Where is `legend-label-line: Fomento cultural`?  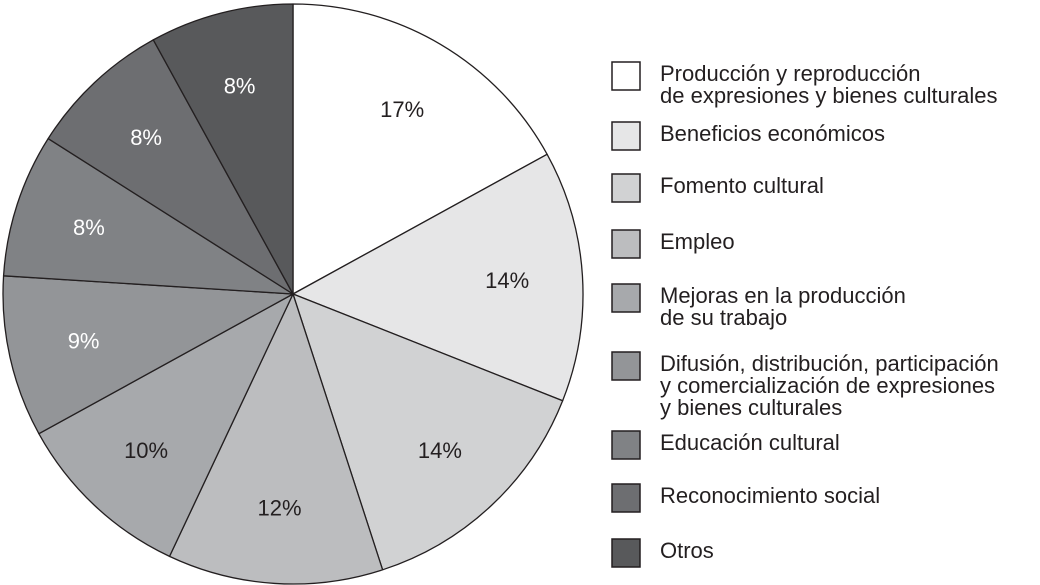
legend-label-line: Fomento cultural is located at coordinates (742, 185).